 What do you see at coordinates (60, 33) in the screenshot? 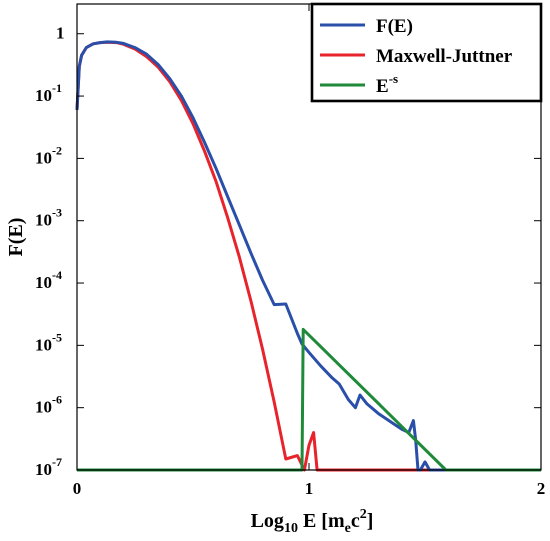
I see `y-tick-label: 1` at bounding box center [60, 33].